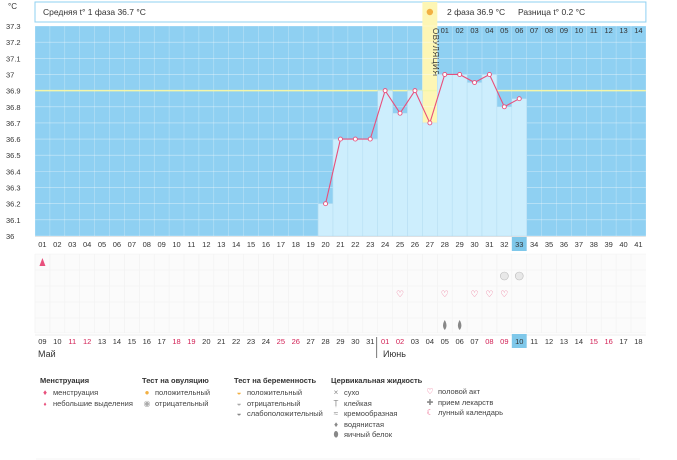  What do you see at coordinates (549, 244) in the screenshot?
I see `cycle-day-label: 35` at bounding box center [549, 244].